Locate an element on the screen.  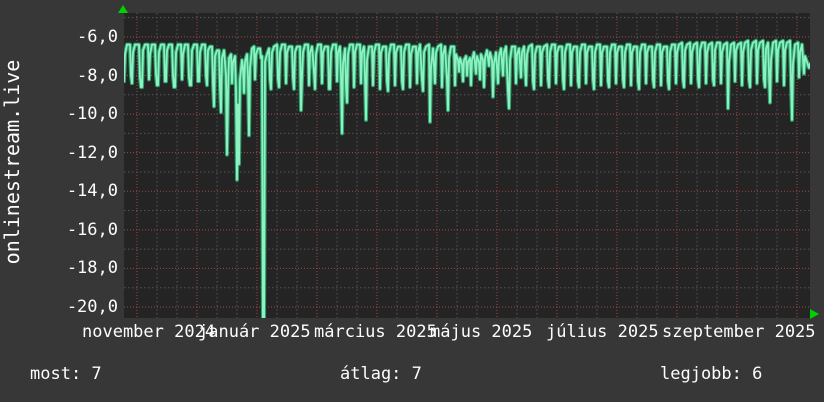
x-tick-label: január 2025 is located at coordinates (254, 332).